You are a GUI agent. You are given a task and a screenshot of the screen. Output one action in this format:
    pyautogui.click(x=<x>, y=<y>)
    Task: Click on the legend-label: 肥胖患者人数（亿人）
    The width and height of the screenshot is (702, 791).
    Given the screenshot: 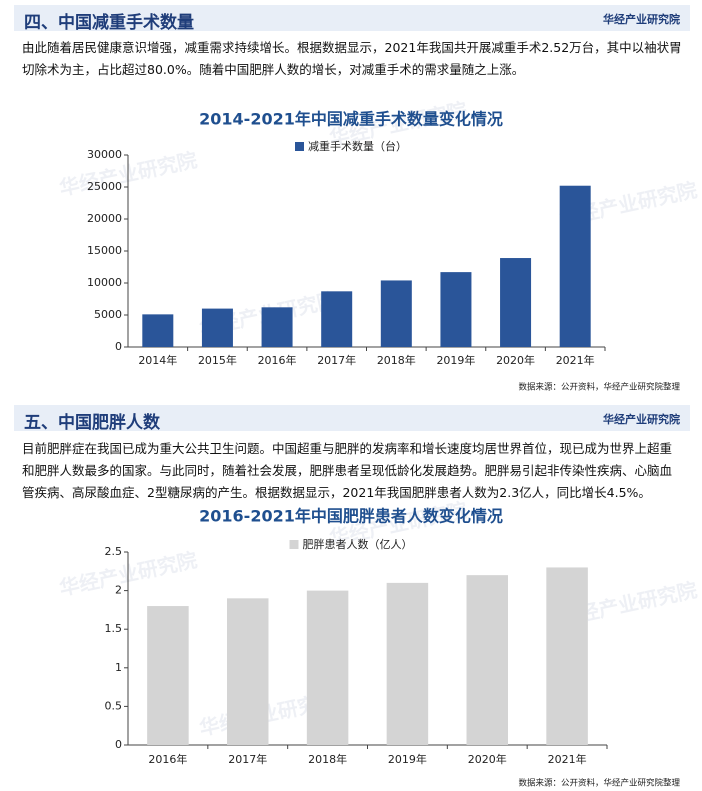 What is the action you would take?
    pyautogui.click(x=358, y=544)
    